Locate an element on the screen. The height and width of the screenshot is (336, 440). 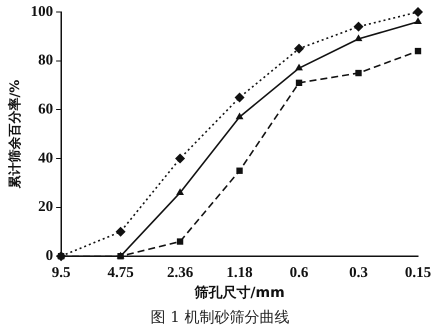
x-tick-label: 0.6 is located at coordinates (299, 273).